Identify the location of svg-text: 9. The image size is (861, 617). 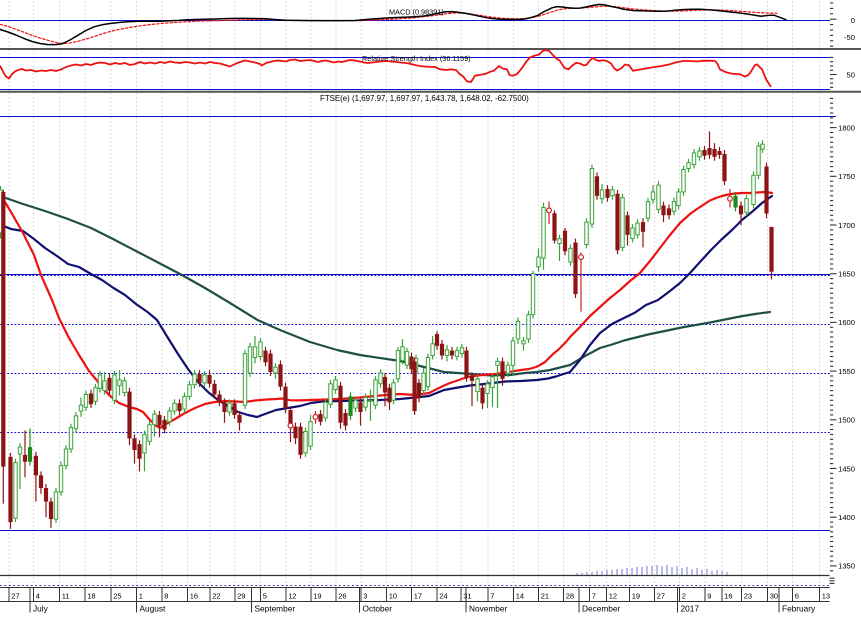
(709, 596).